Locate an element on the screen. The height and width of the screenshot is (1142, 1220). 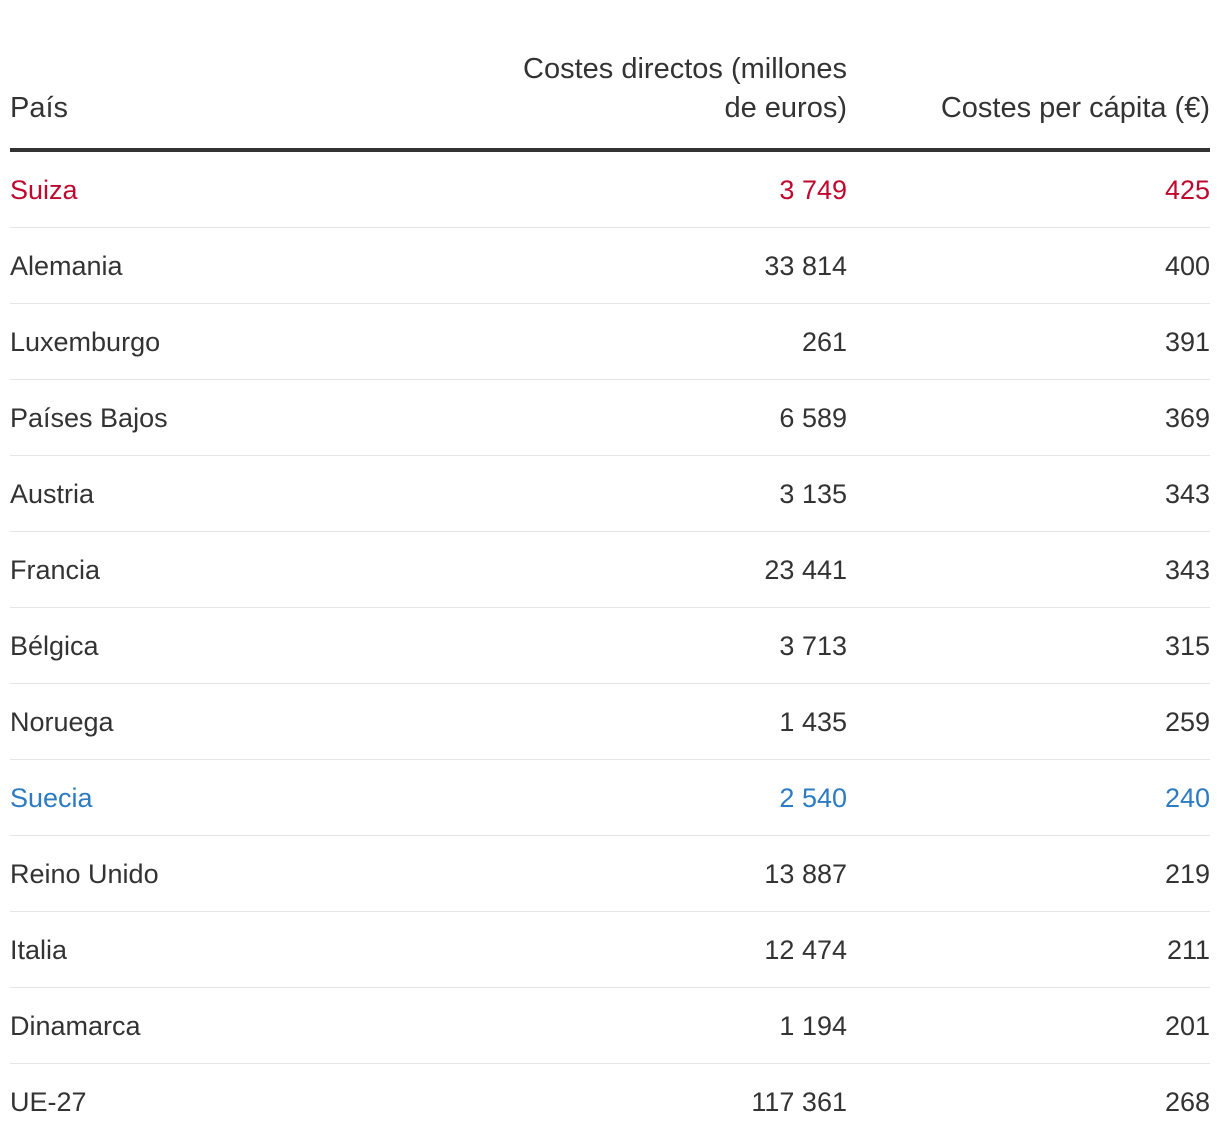
cell-country: Noruega is located at coordinates (250, 721).